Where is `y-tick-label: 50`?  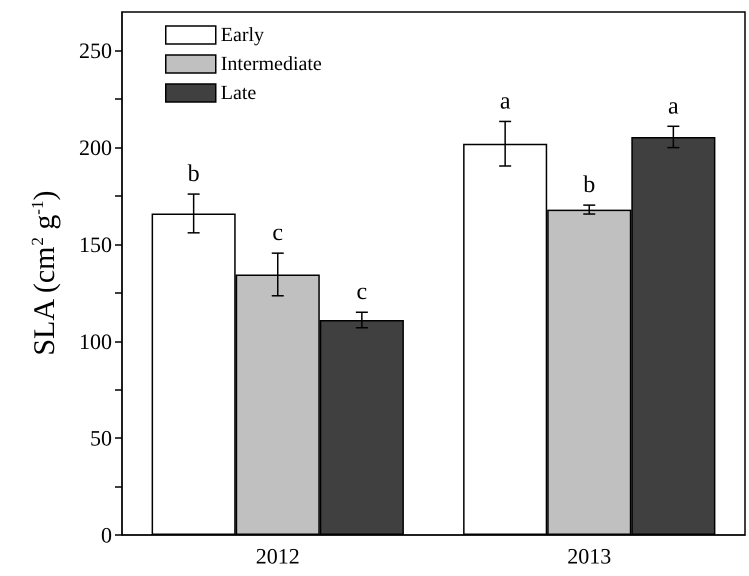
y-tick-label: 50 is located at coordinates (101, 438).